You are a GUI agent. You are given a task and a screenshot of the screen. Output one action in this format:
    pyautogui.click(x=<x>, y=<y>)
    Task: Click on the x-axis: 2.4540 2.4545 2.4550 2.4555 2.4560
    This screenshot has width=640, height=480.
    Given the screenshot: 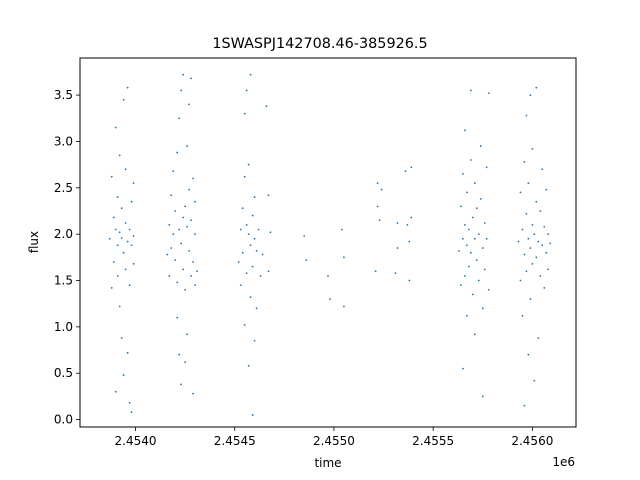 What is the action you would take?
    pyautogui.click(x=334, y=437)
    